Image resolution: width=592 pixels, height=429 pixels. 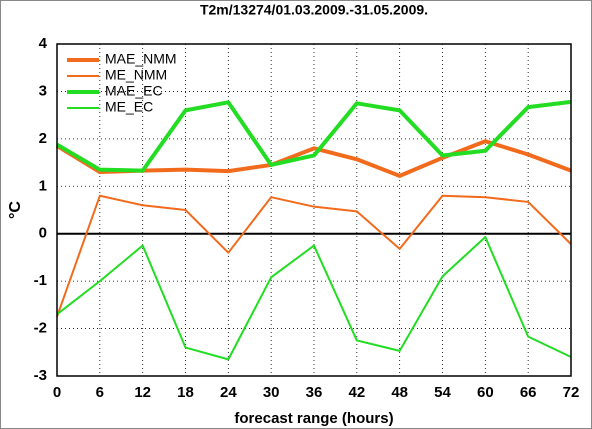 I want to click on y-tick-label: 3, so click(x=43, y=90).